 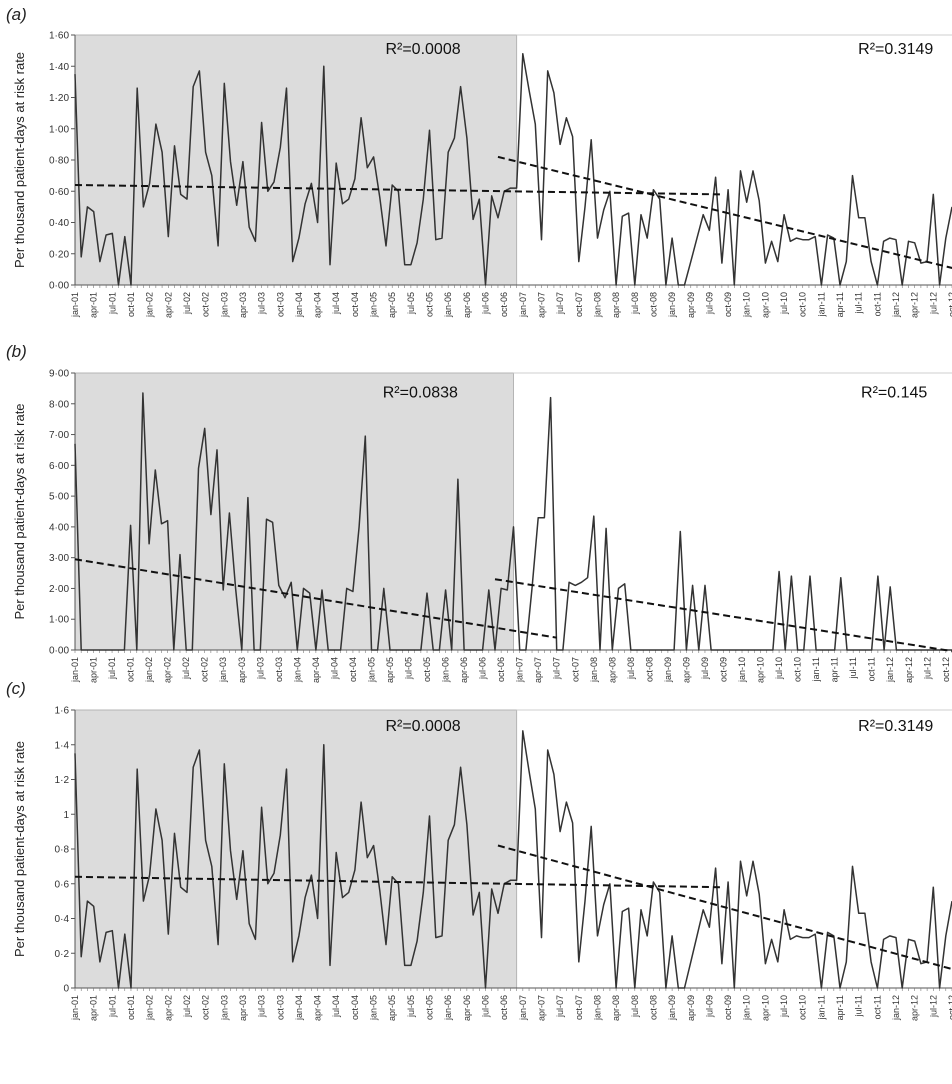 I want to click on y-tick-label: 4·00, so click(x=59, y=527).